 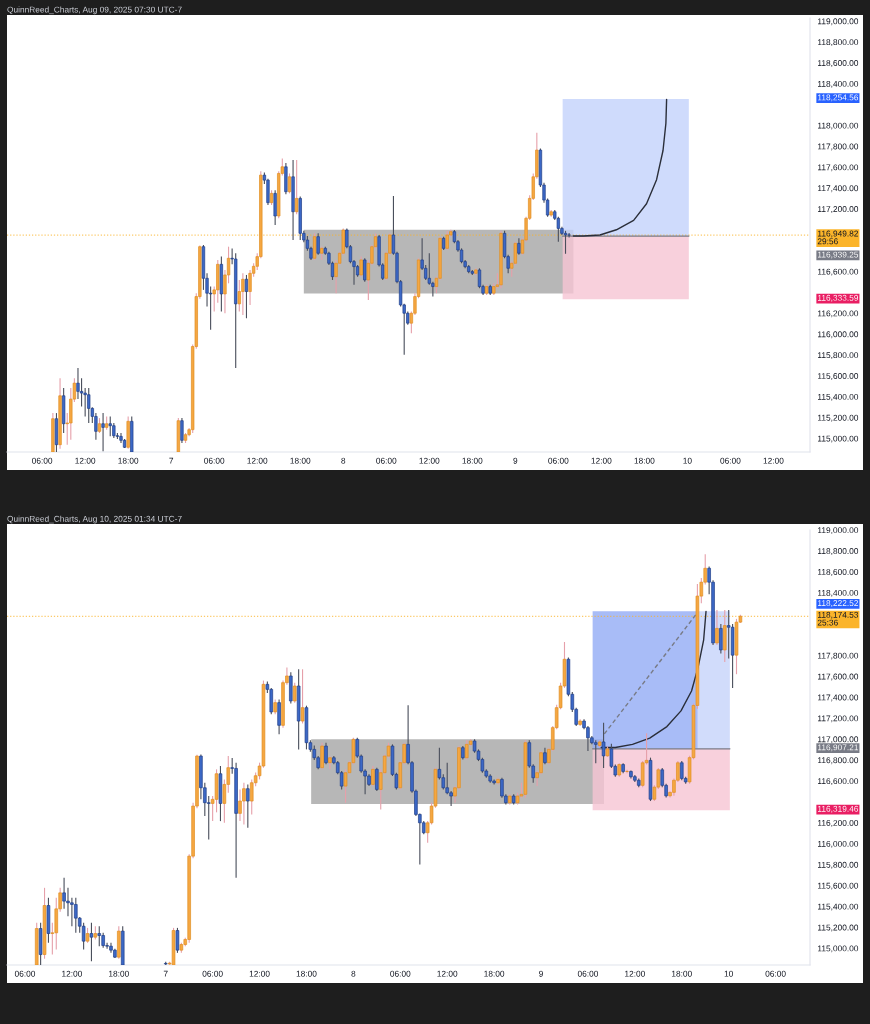 What do you see at coordinates (838, 237) in the screenshot?
I see `ref-line-label: 116,949.82 29:56` at bounding box center [838, 237].